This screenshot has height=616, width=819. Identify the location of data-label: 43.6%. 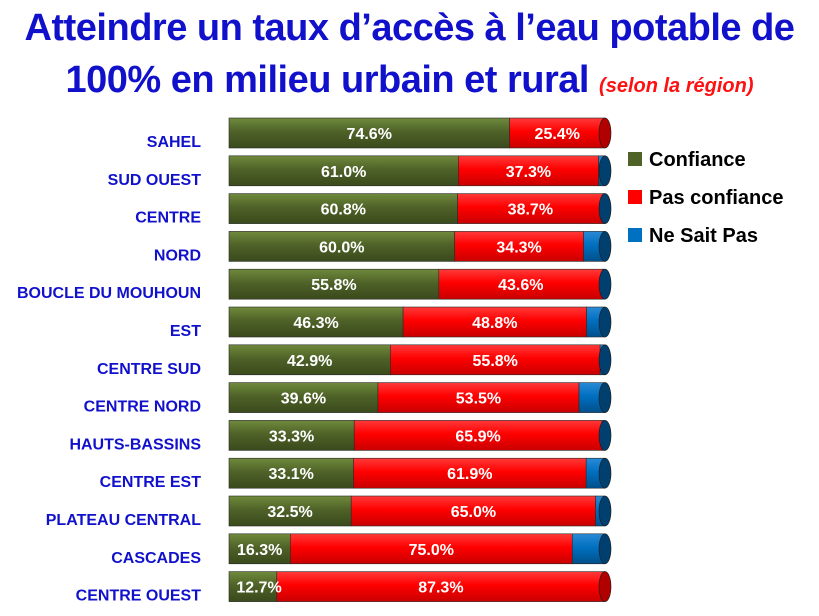
(520, 285).